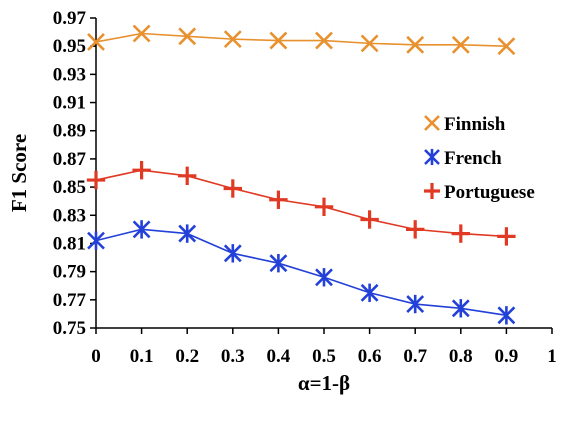 The height and width of the screenshot is (424, 580). I want to click on x-tick-label: 0.6, so click(370, 356).